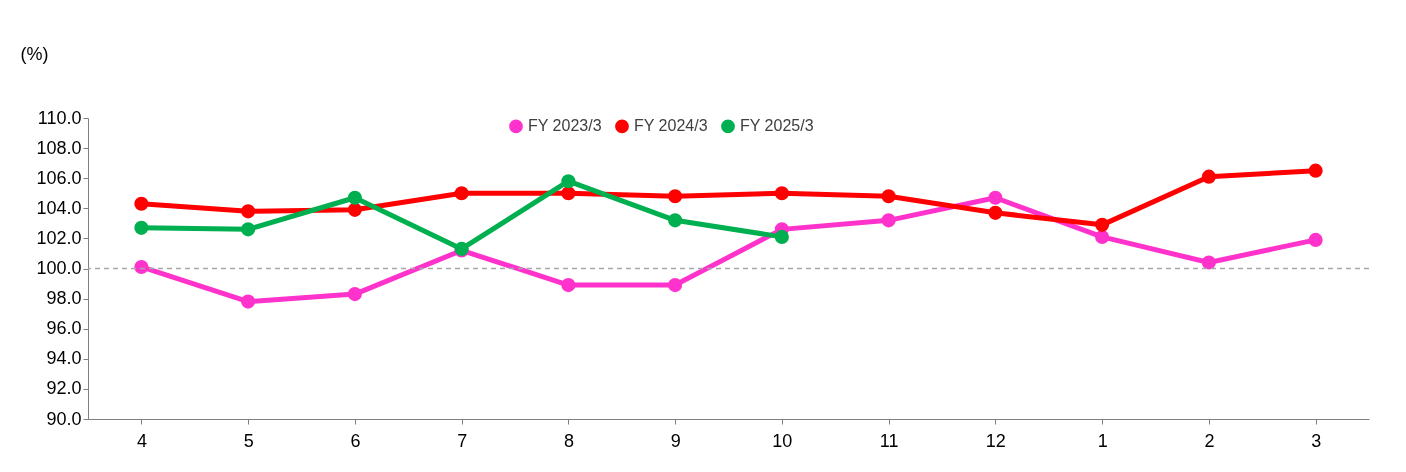 The height and width of the screenshot is (472, 1406). What do you see at coordinates (59, 237) in the screenshot?
I see `y-tick-label: 102.0` at bounding box center [59, 237].